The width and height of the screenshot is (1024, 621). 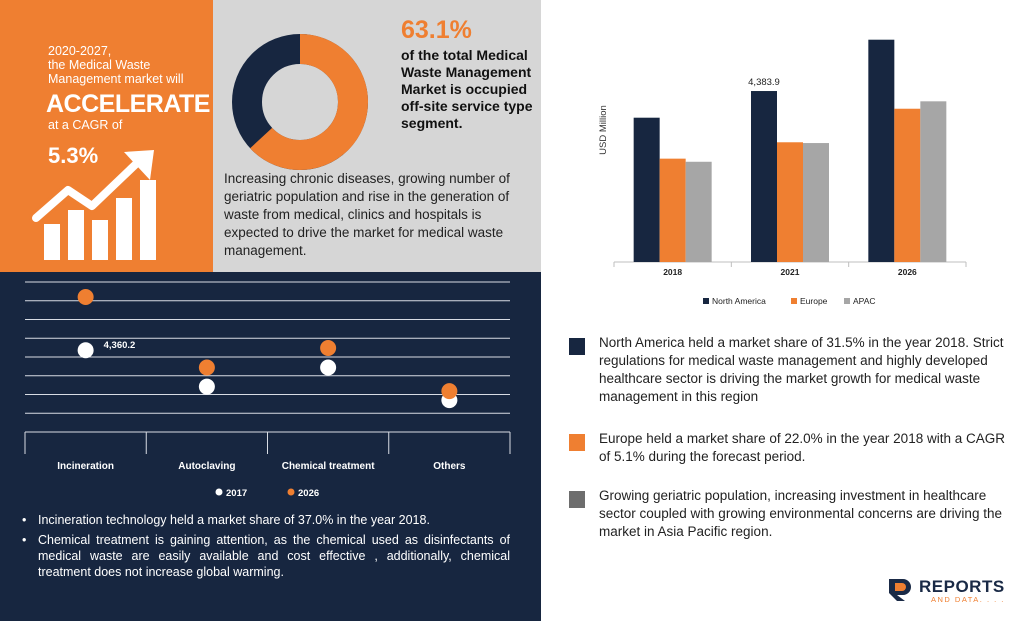 I want to click on logo-mark-icon, so click(x=900, y=590).